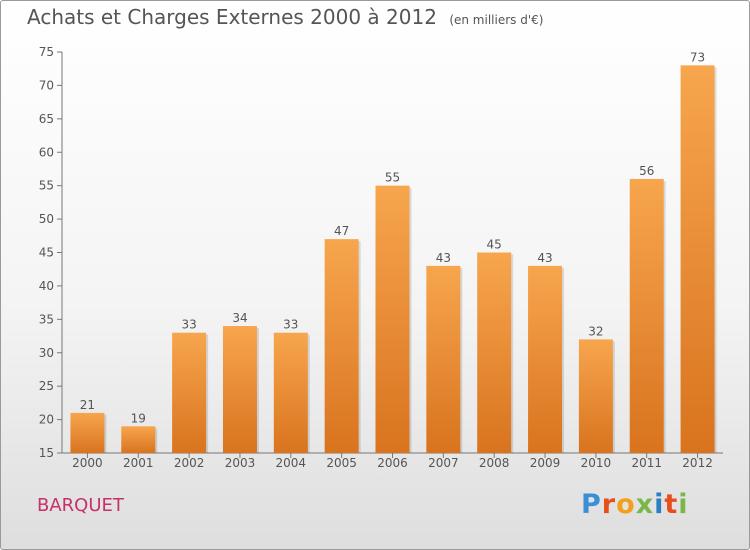 The width and height of the screenshot is (750, 550). Describe the element at coordinates (46, 453) in the screenshot. I see `y-tick-label: 15` at that location.